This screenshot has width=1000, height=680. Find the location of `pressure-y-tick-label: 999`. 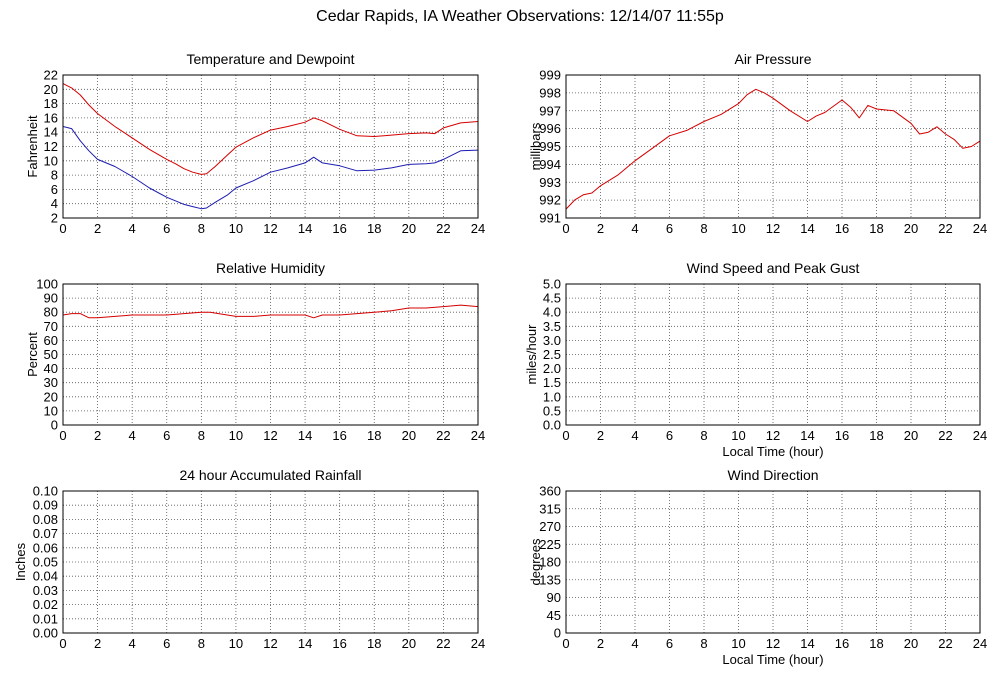

pressure-y-tick-label: 999 is located at coordinates (550, 75).